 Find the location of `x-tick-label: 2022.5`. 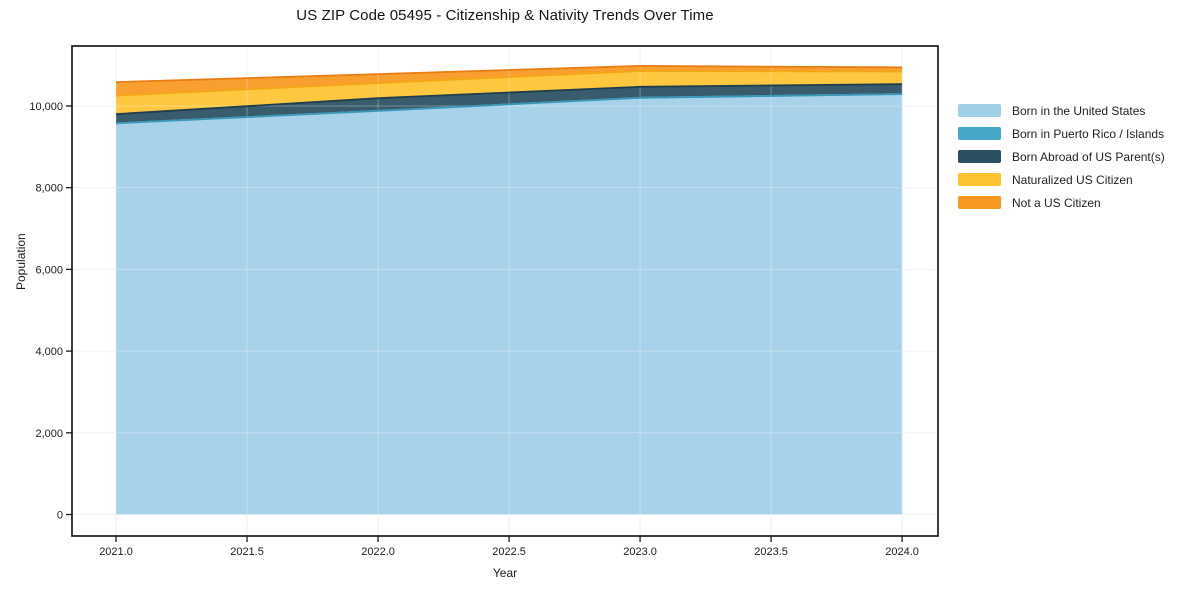

x-tick-label: 2022.5 is located at coordinates (509, 552).